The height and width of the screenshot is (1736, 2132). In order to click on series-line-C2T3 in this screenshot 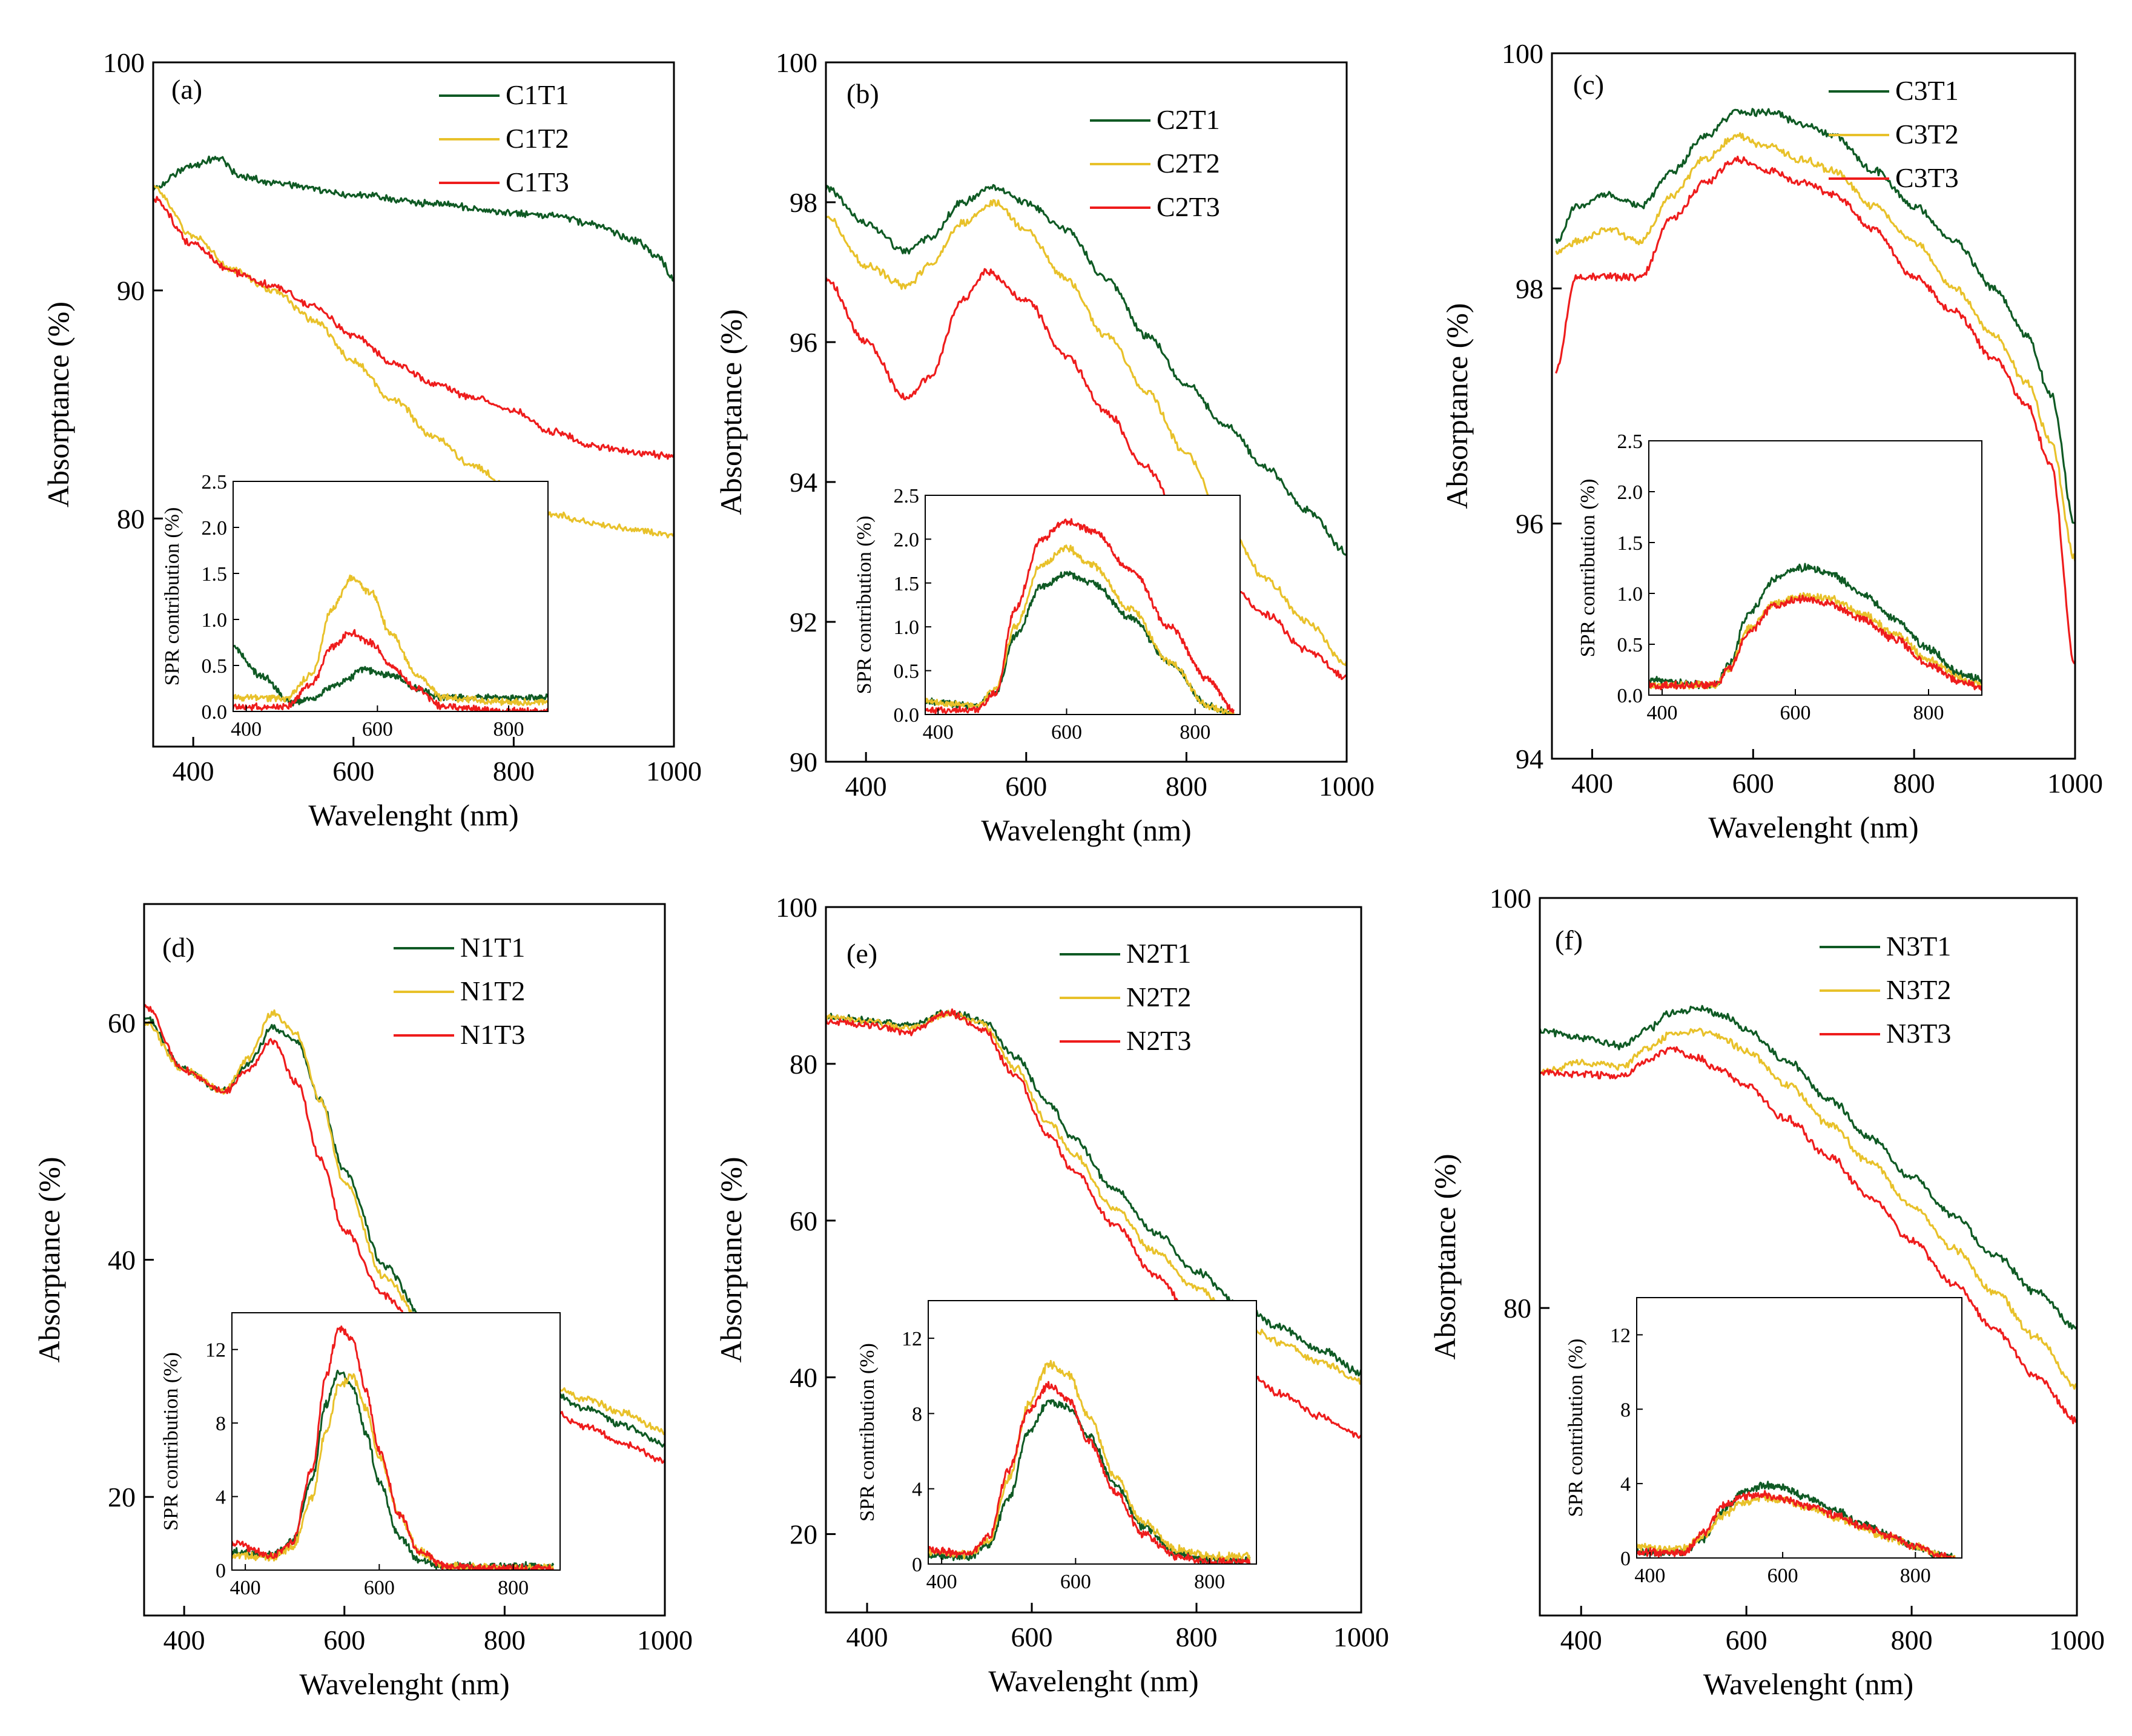, I will do `click(1086, 474)`.